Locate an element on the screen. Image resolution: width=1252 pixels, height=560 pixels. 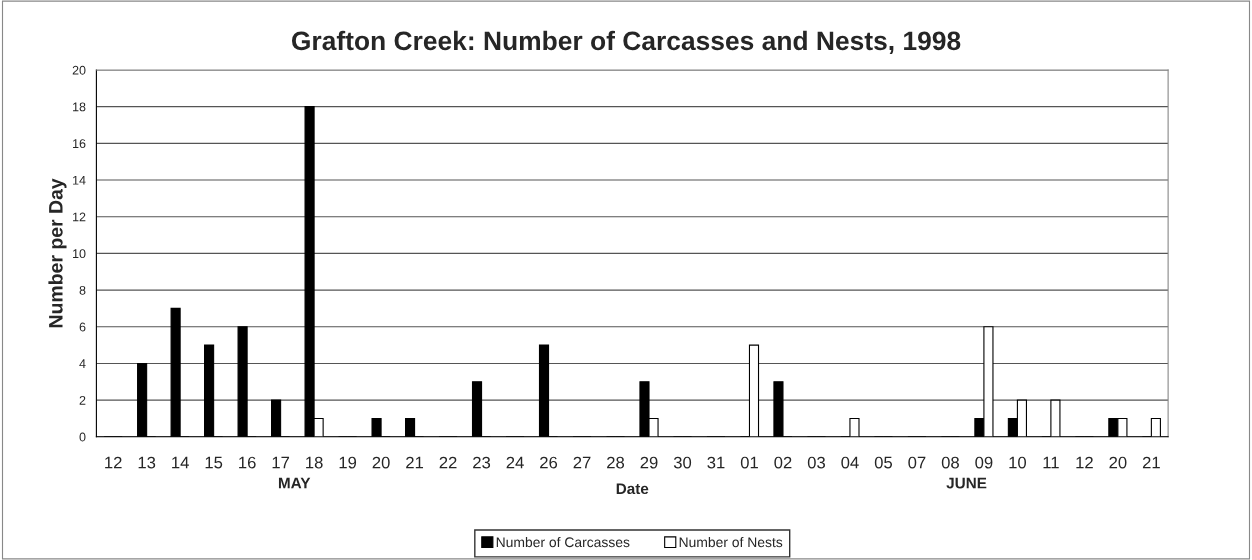
x-tick-label: 27 is located at coordinates (582, 462).